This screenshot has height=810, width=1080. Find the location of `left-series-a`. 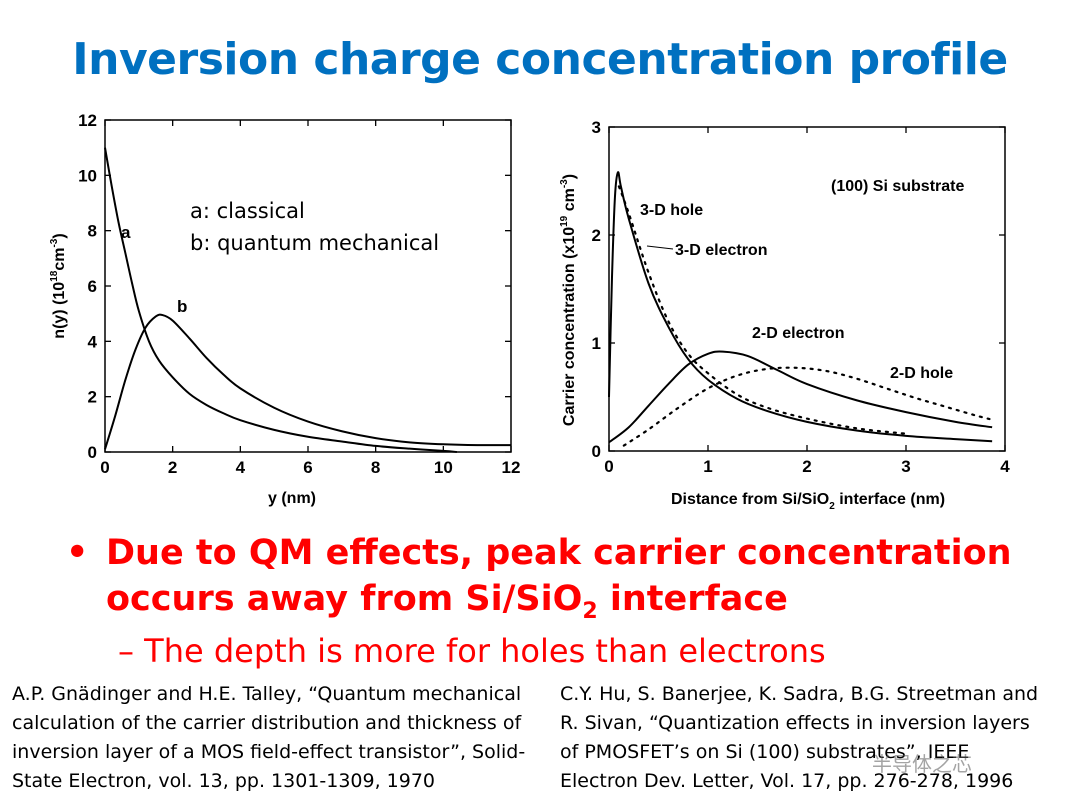

left-series-a is located at coordinates (280, 300).